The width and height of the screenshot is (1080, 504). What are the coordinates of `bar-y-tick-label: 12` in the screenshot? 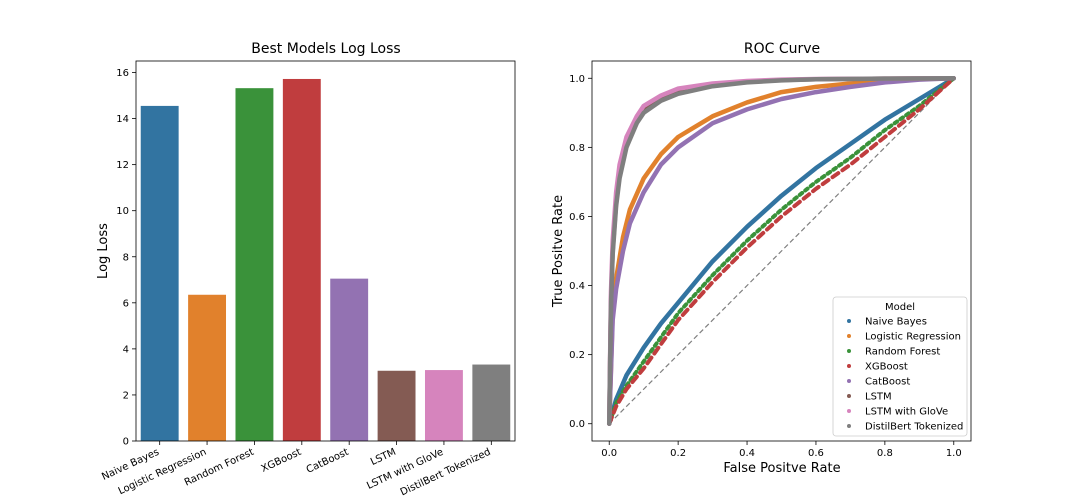 It's located at (122, 165).